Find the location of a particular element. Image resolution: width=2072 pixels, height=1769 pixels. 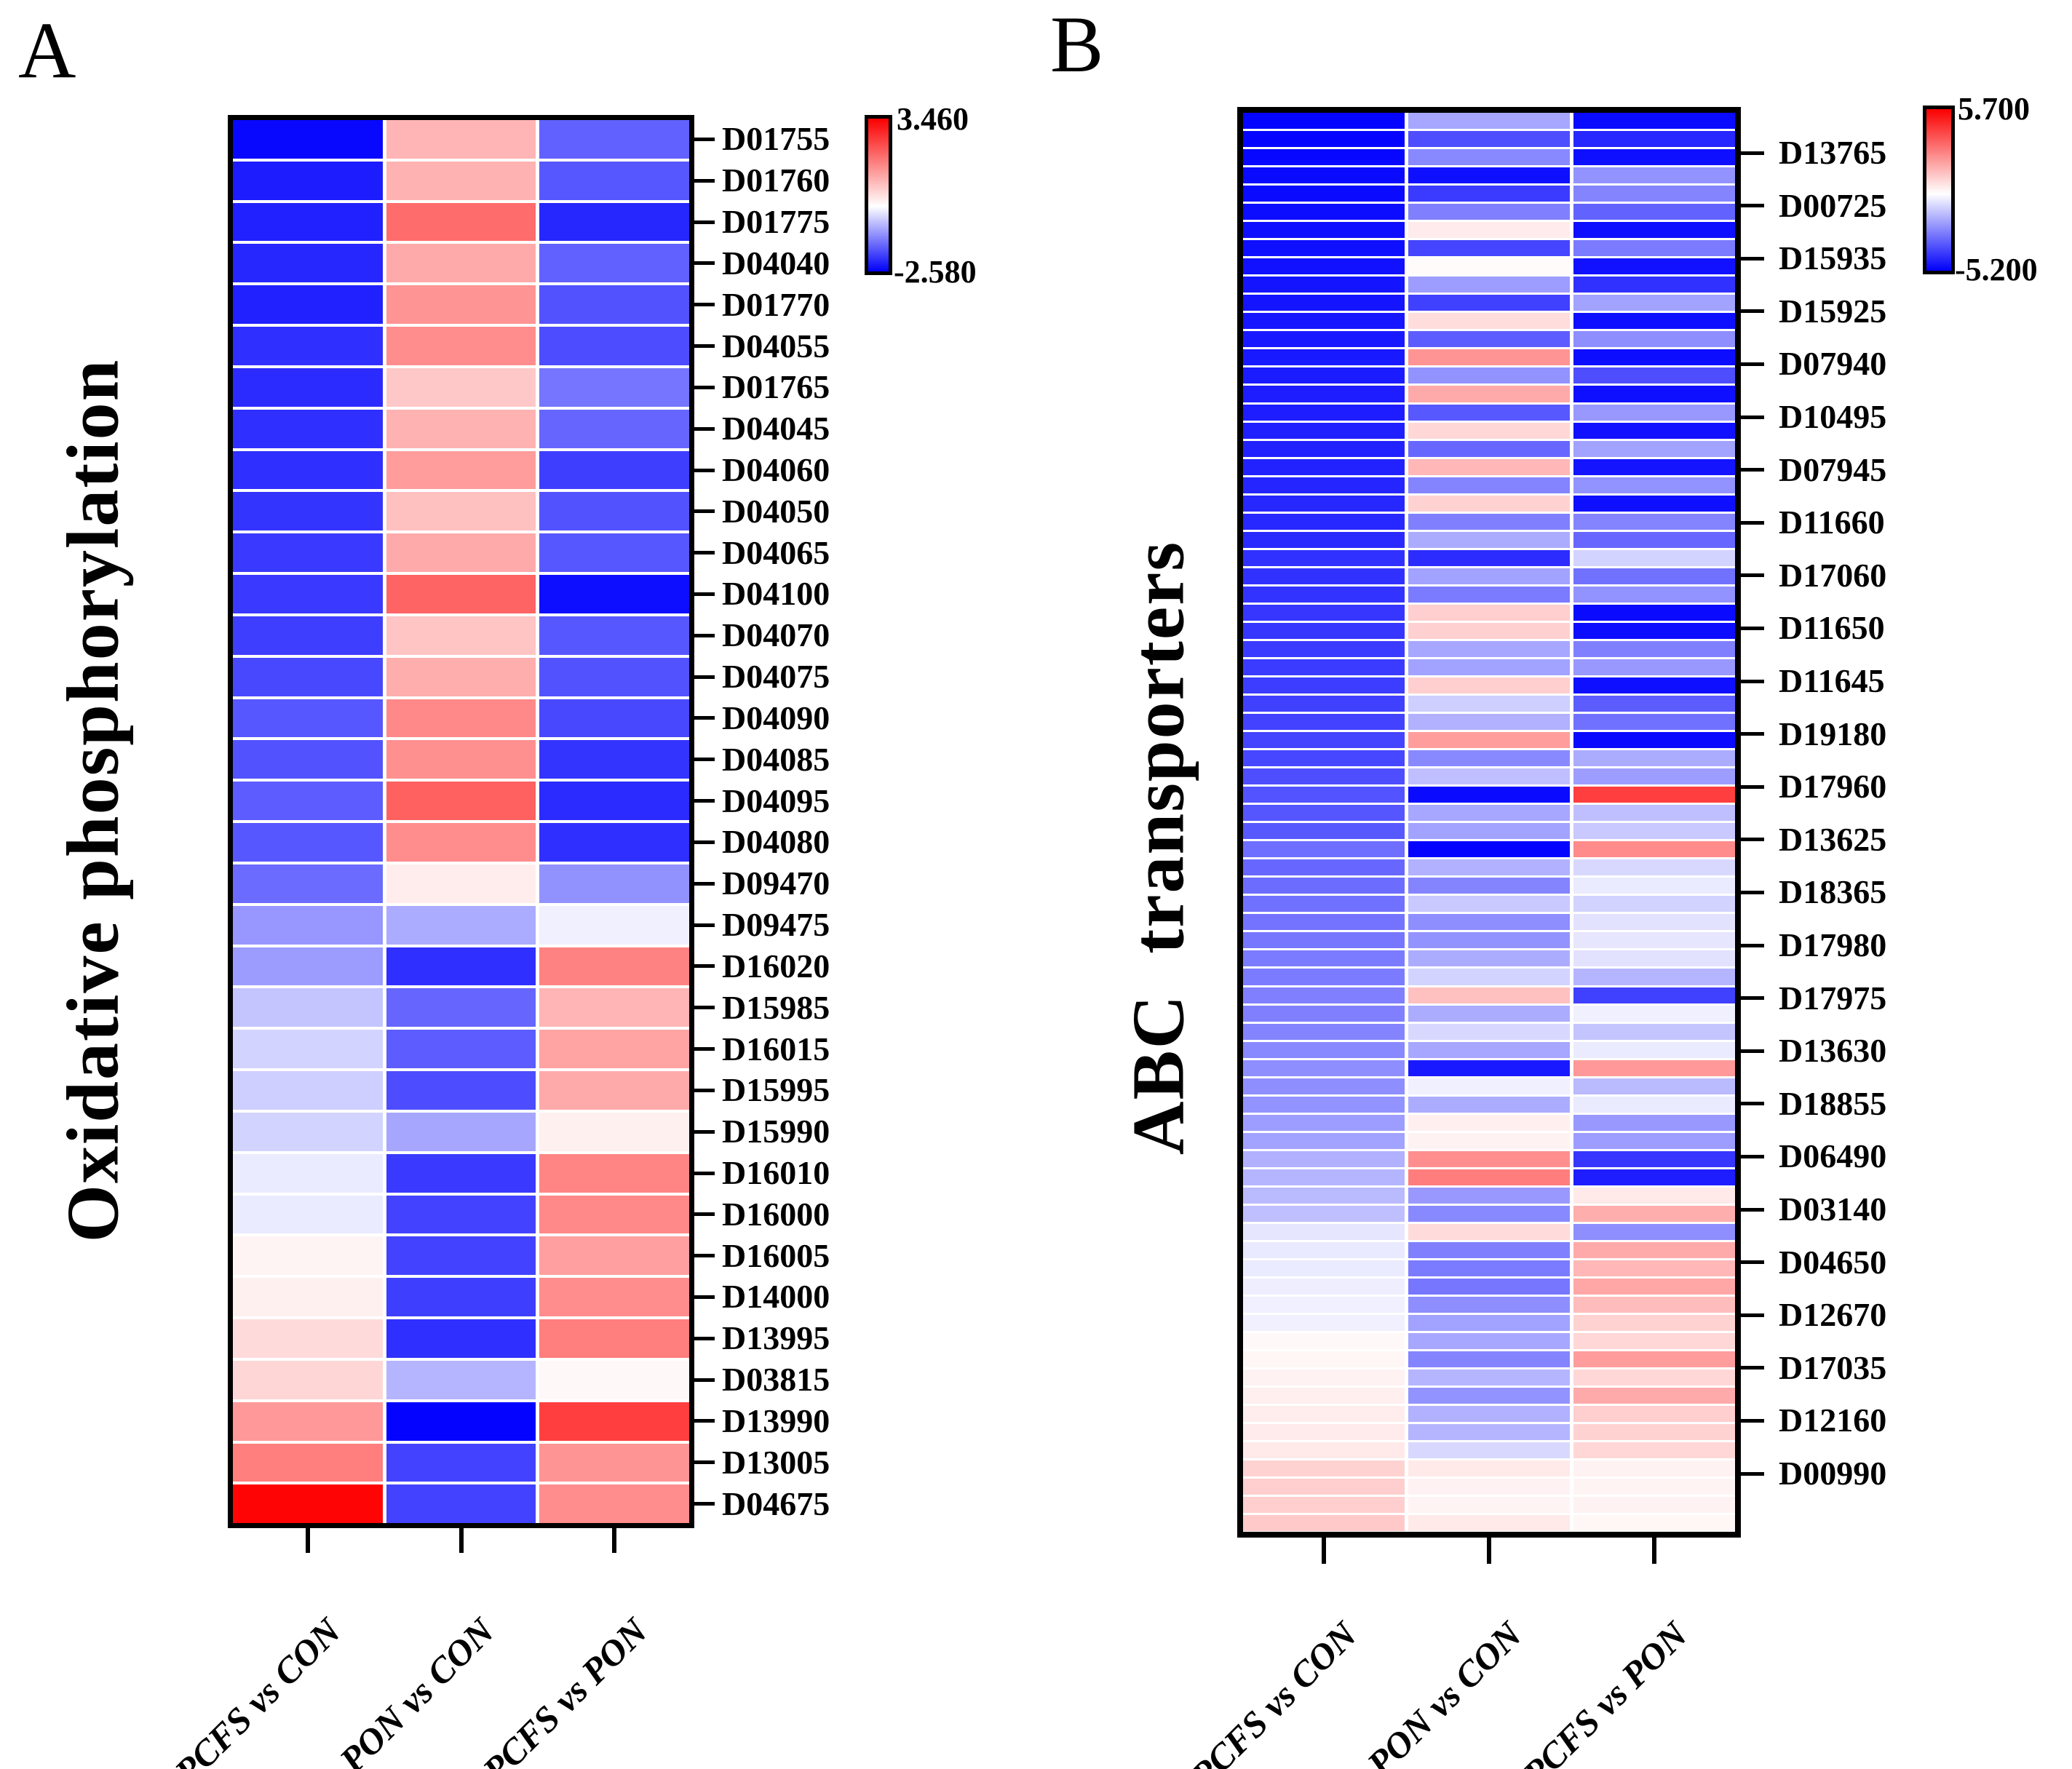

column-tick is located at coordinates (461, 1540).